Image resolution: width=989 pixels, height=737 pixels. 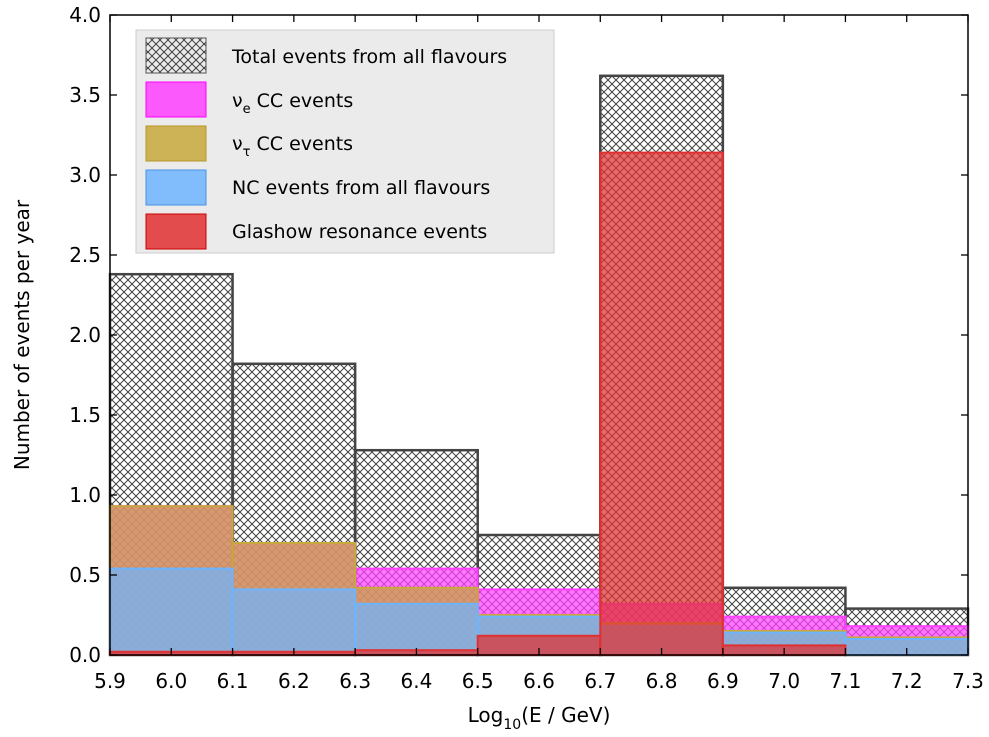 I want to click on x-tick-label: 7.2, so click(x=907, y=681).